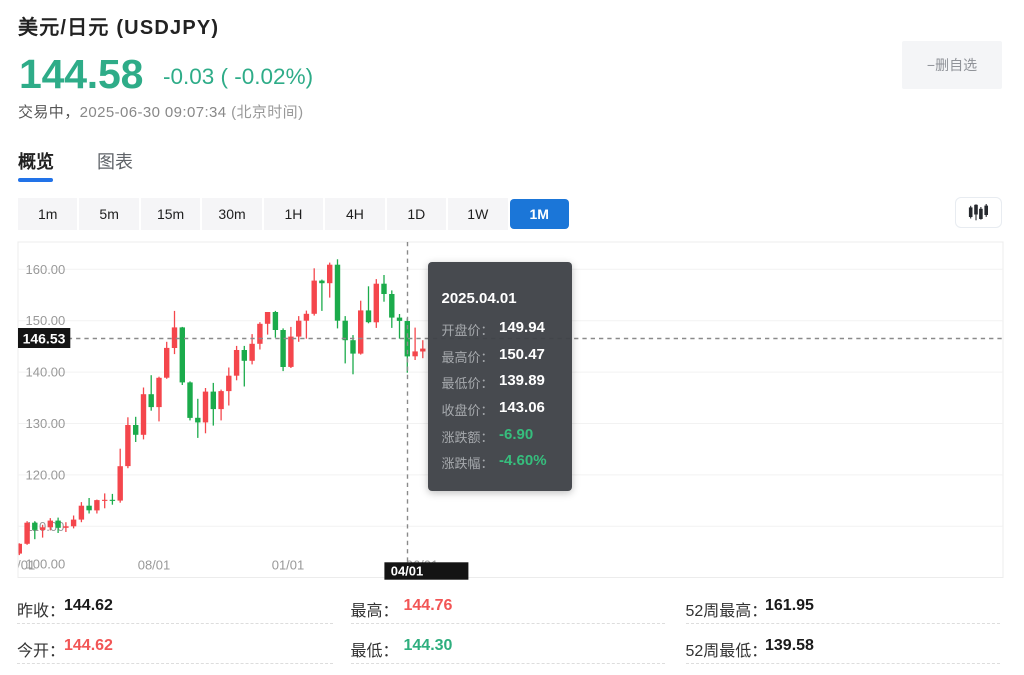 The width and height of the screenshot is (1024, 675). I want to click on svg-text: 120.00, so click(46, 474).